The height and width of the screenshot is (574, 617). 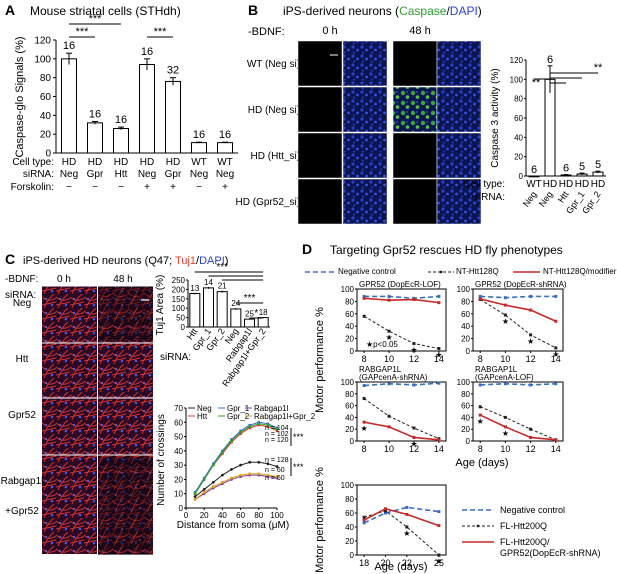 I want to click on panel-c-bar-ytick-label: 100, so click(x=179, y=308).